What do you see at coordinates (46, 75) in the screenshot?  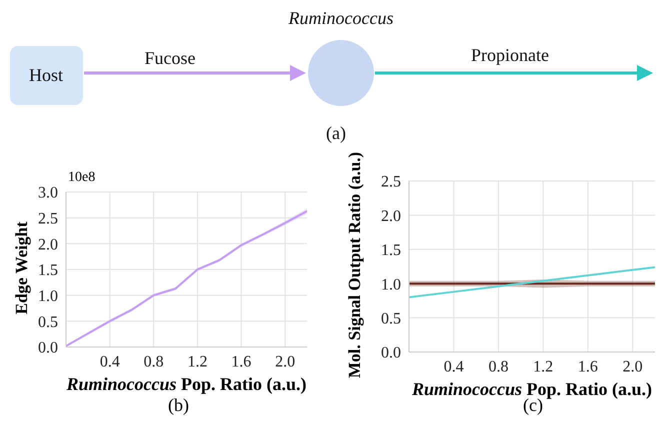 I see `text: Host` at bounding box center [46, 75].